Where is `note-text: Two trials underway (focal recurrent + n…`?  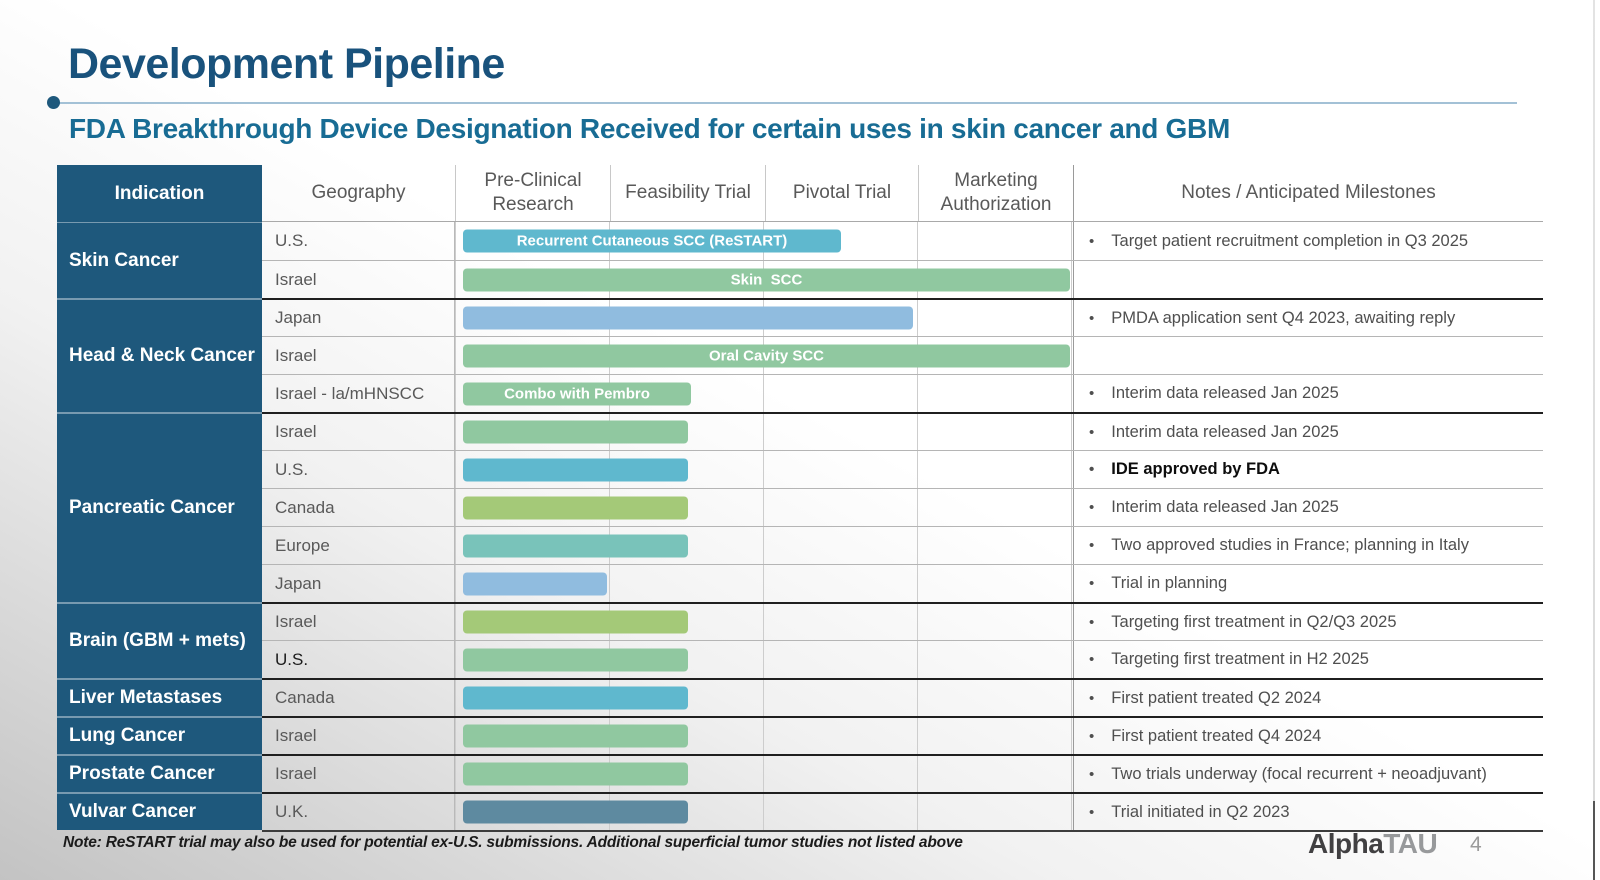
note-text: Two trials underway (focal recurrent + n… is located at coordinates (1299, 773).